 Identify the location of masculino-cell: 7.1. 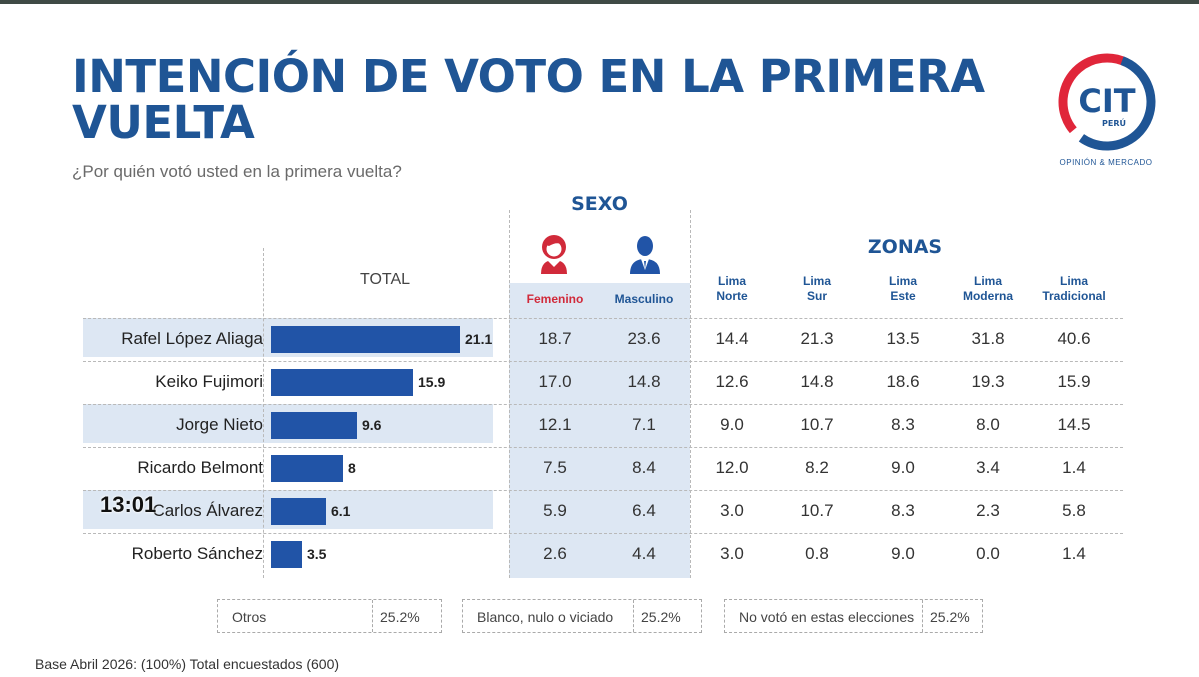
(644, 424).